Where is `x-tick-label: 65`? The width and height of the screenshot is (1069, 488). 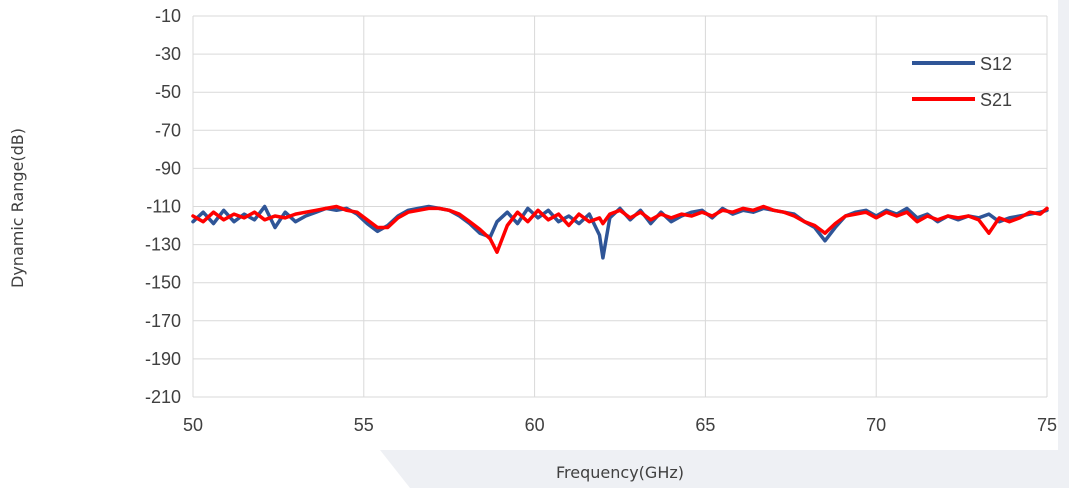 x-tick-label: 65 is located at coordinates (705, 425).